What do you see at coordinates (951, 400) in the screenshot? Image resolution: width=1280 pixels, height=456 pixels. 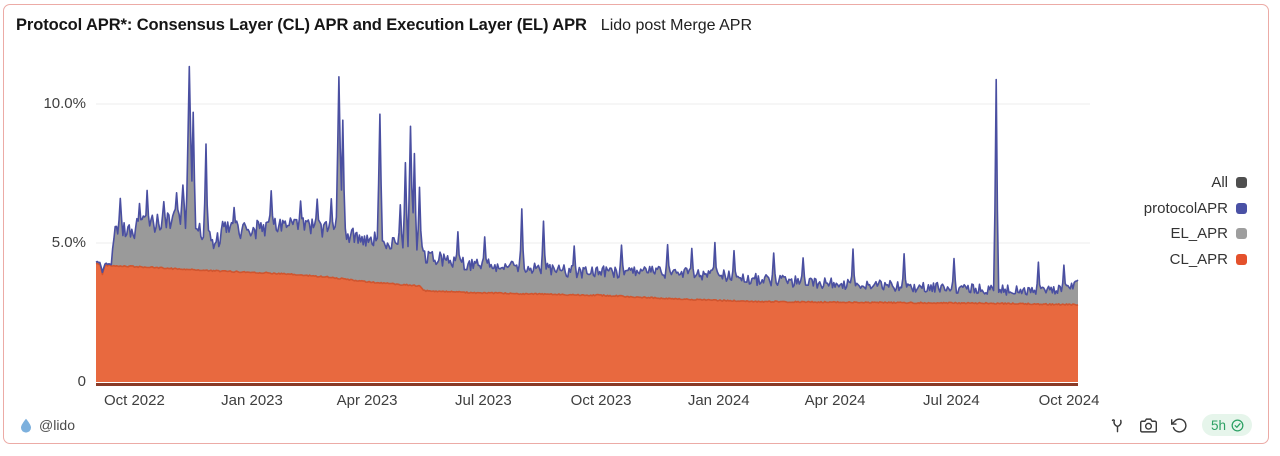 I see `x-tick-label: Jul 2024` at bounding box center [951, 400].